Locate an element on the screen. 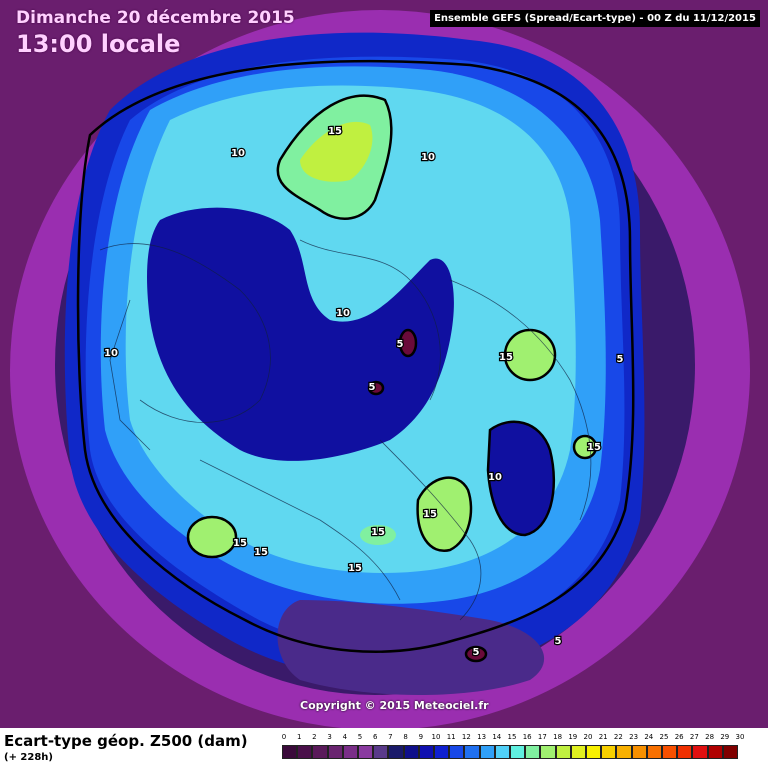  legend-title: Ecart-type géop. Z500 (dam) is located at coordinates (126, 741).